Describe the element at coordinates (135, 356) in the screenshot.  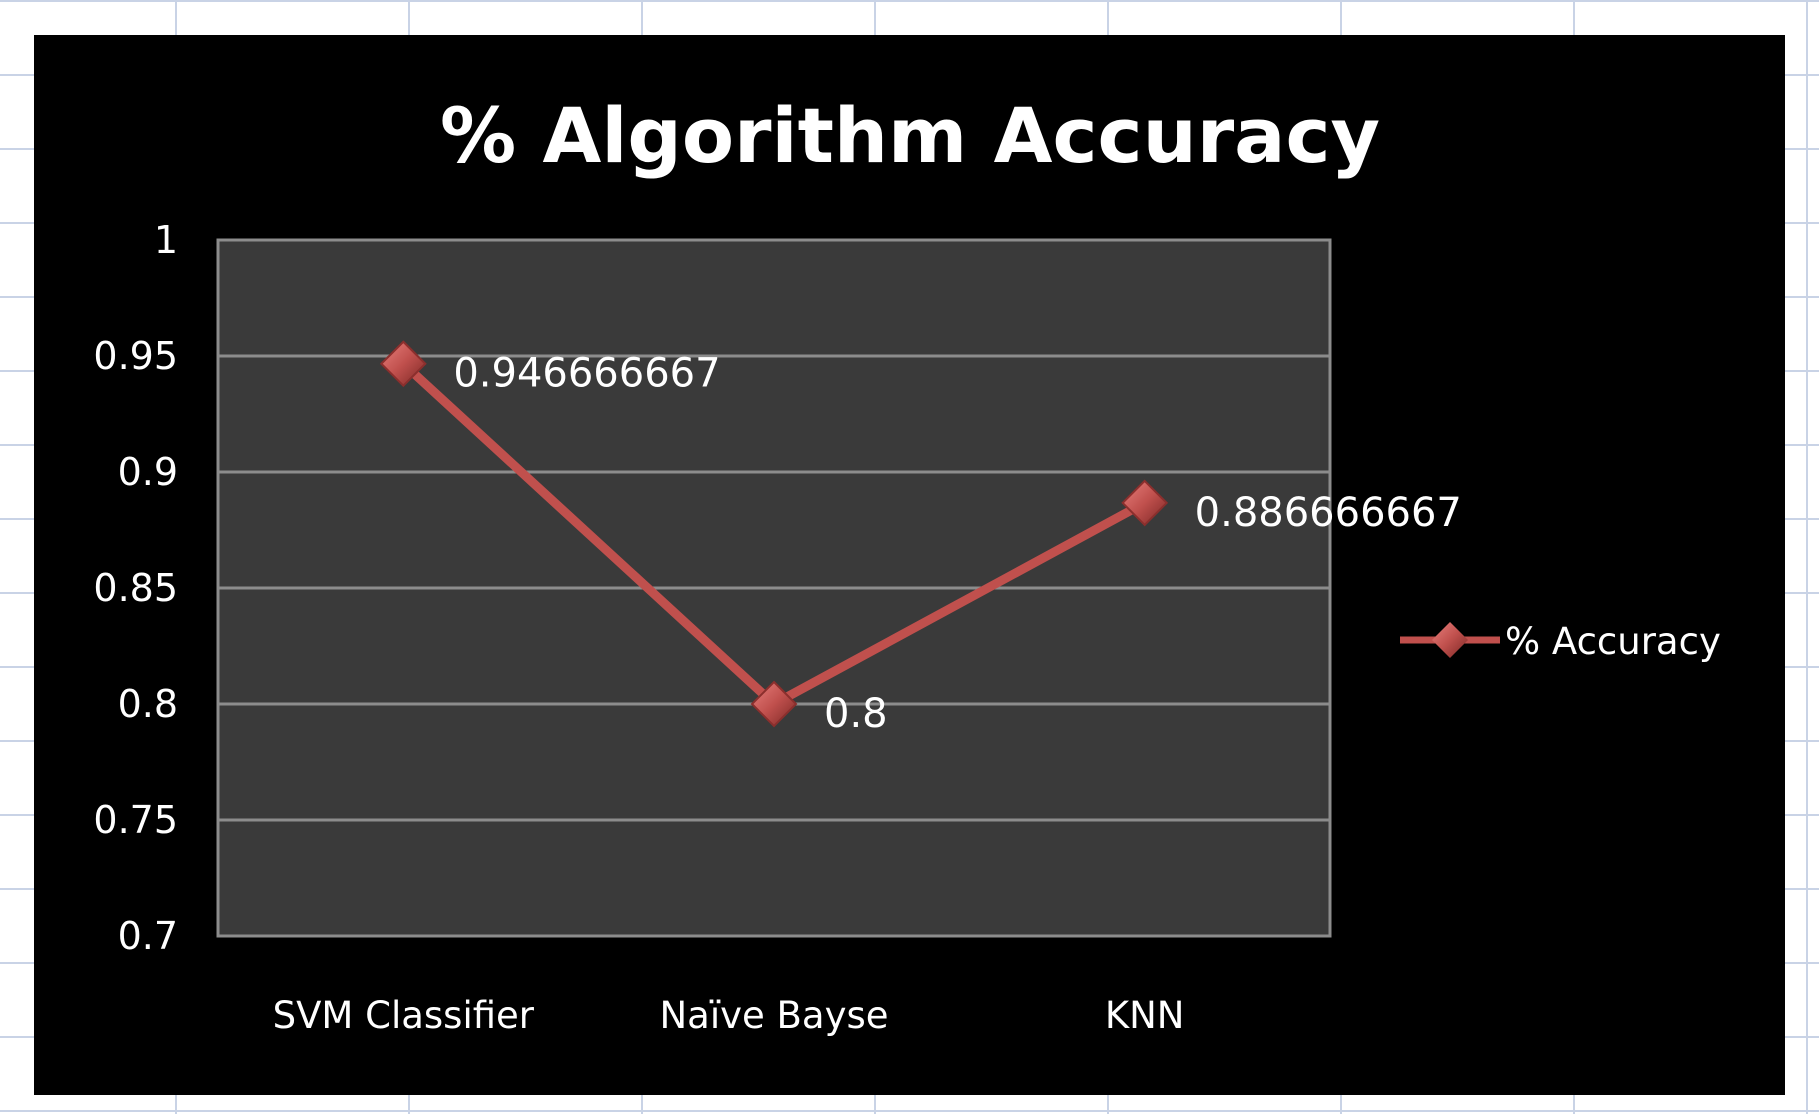
I see `y-tick-label: 0.95` at that location.